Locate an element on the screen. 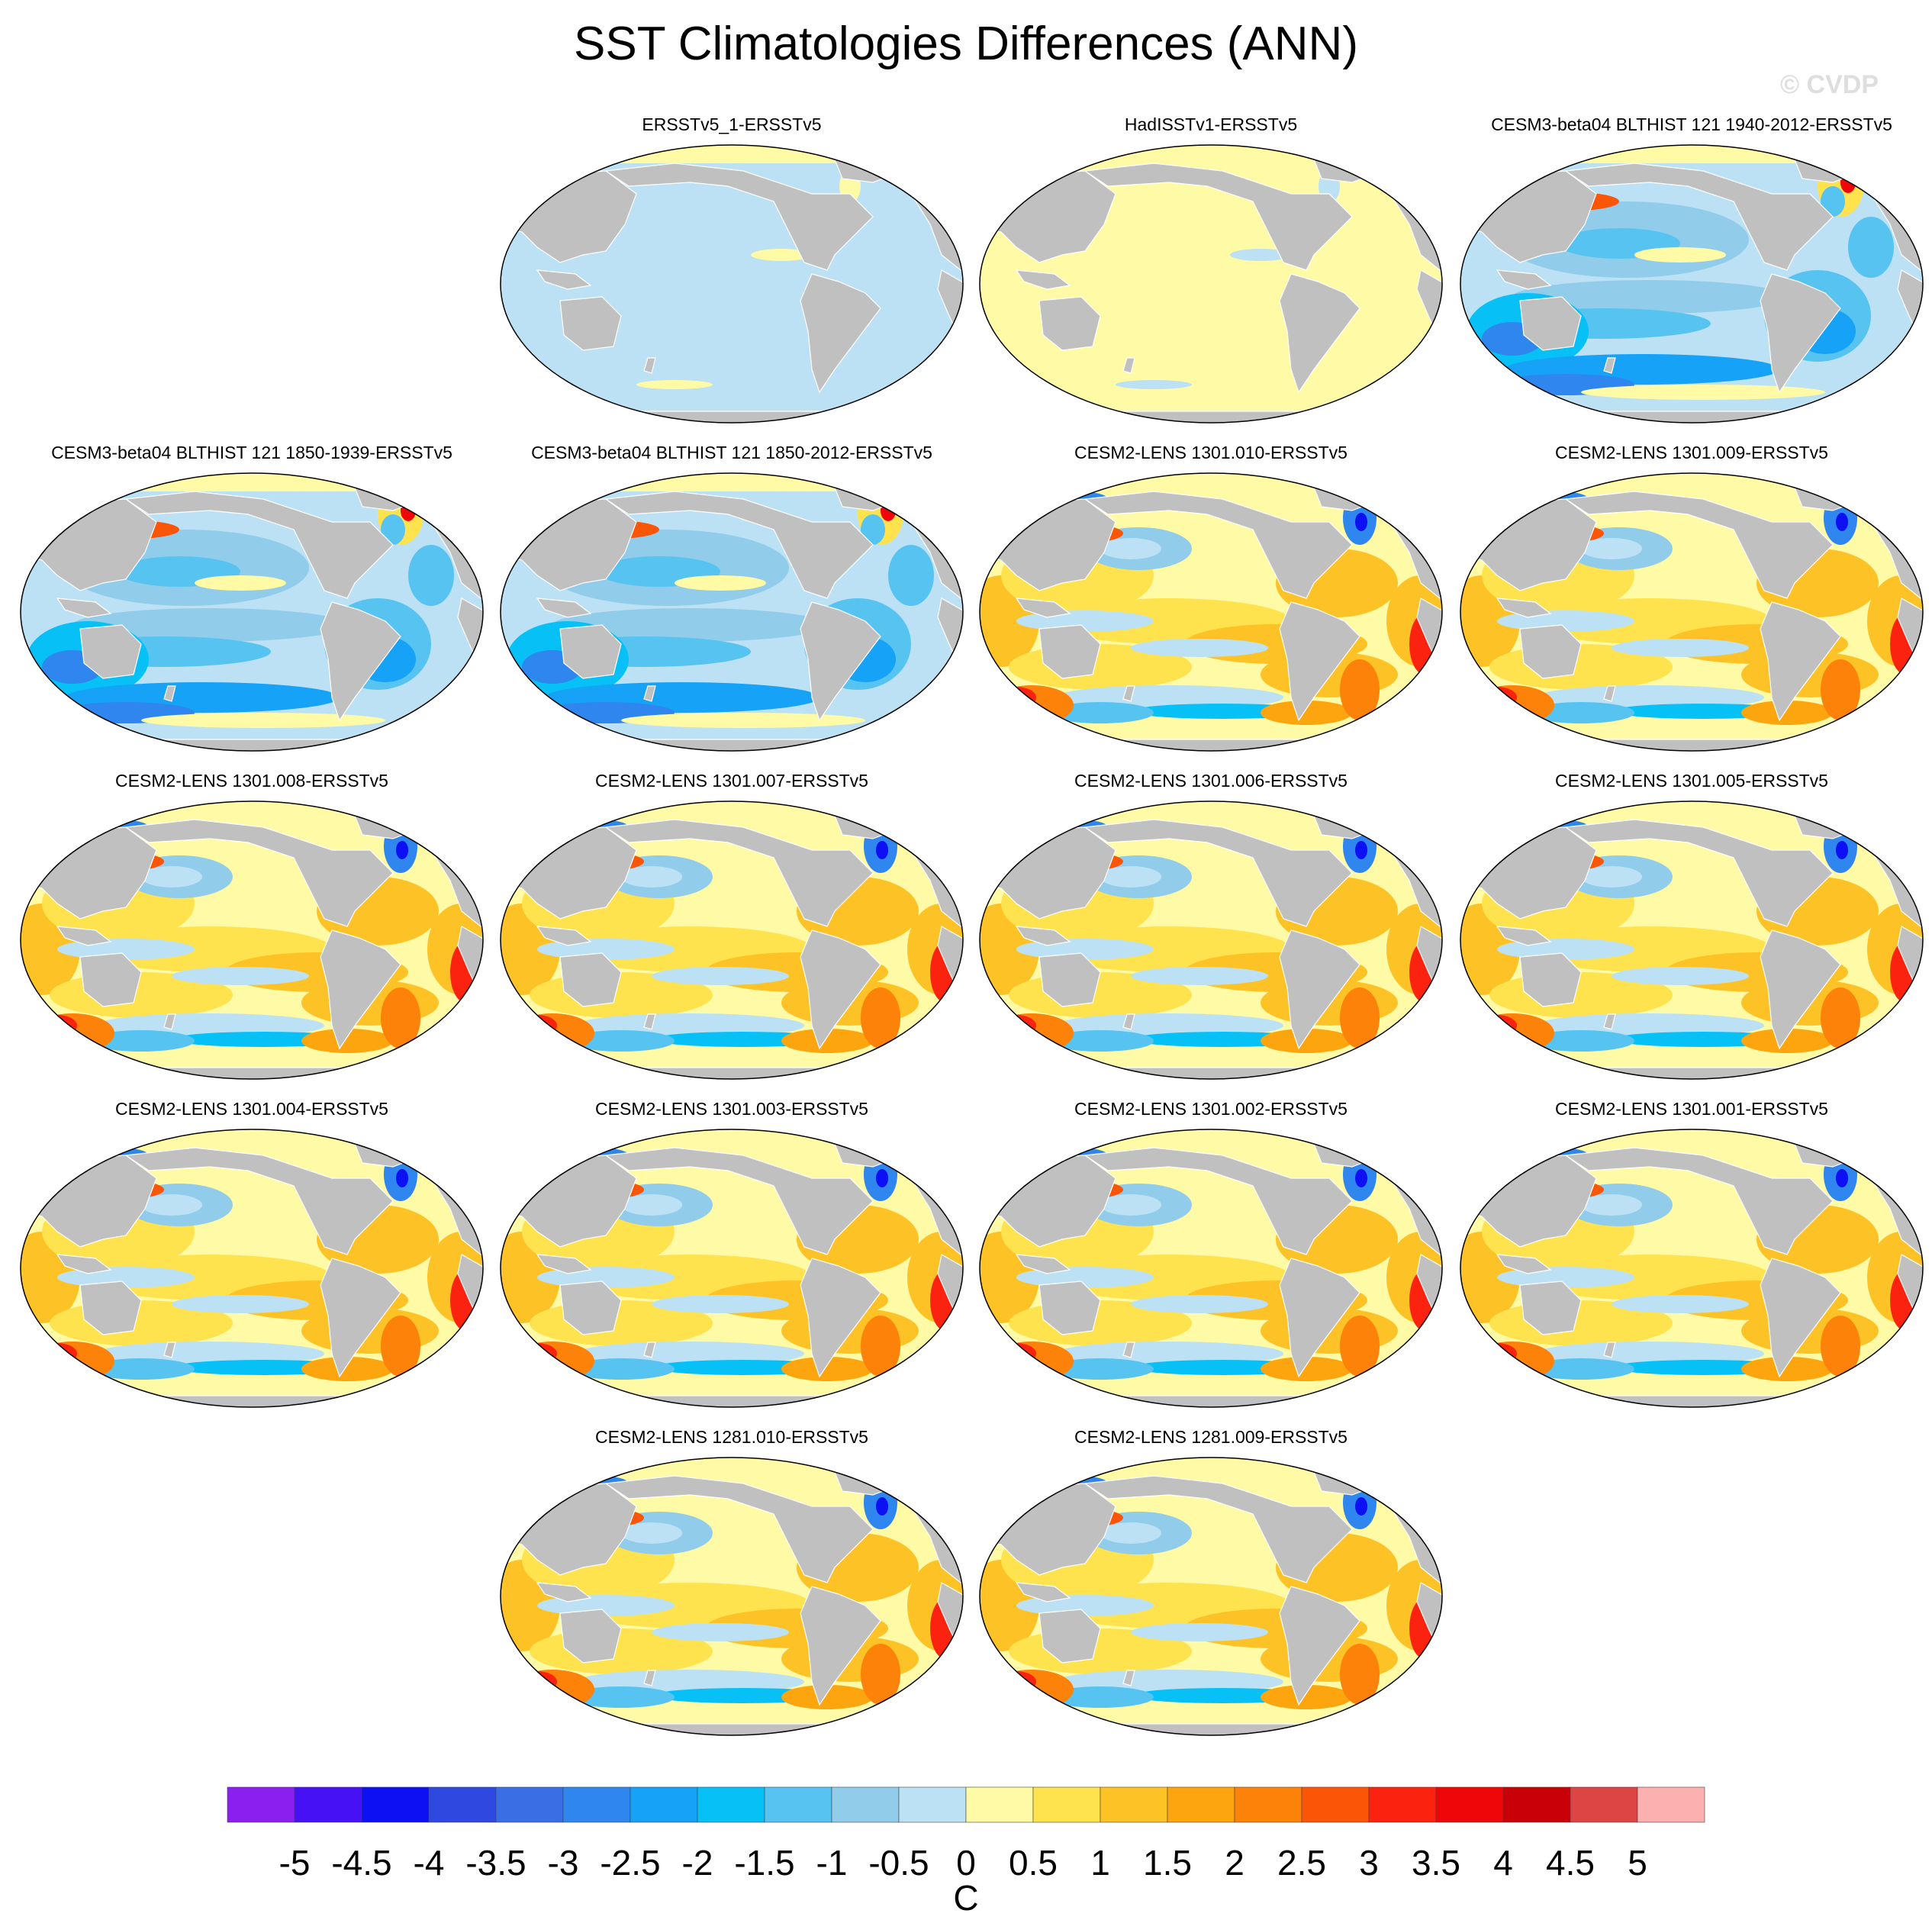 This screenshot has height=1923, width=1932. colorbar-tick-label: 1.5 is located at coordinates (1167, 1863).